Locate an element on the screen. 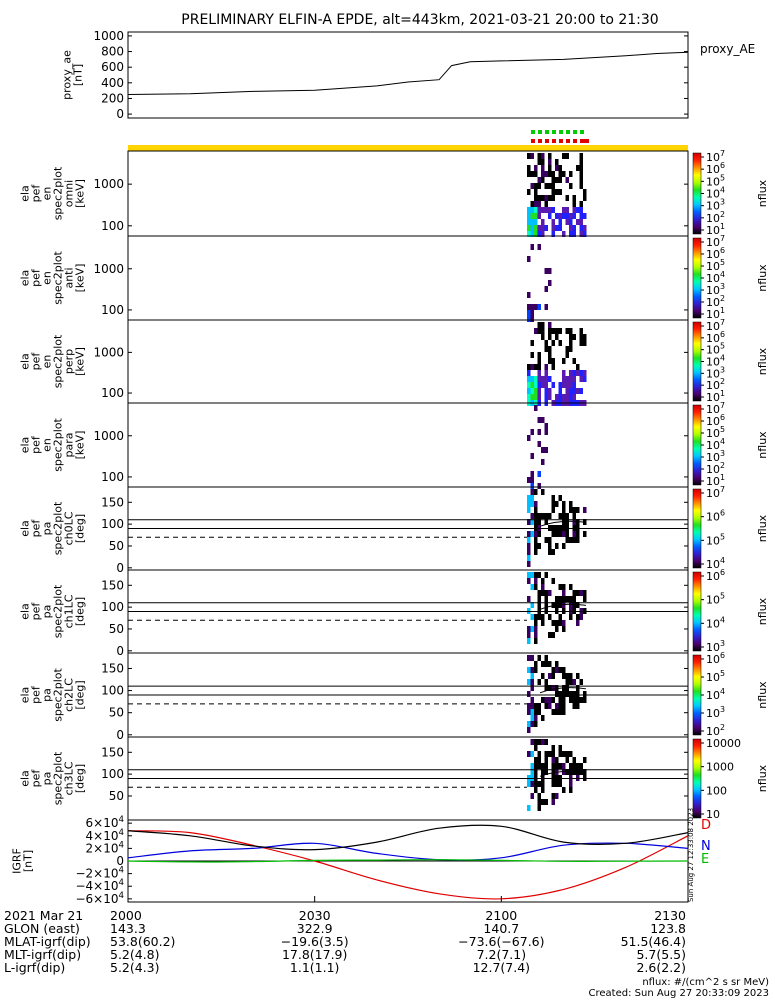 Image resolution: width=775 pixels, height=1000 pixels. cbar-tick-label: 10⁷ is located at coordinates (715, 492).